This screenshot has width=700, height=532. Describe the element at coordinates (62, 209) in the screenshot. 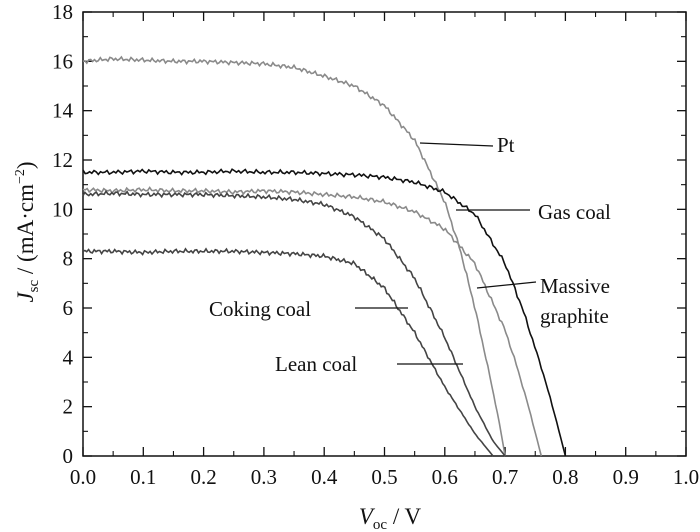

I see `y-tick-label: 10` at that location.